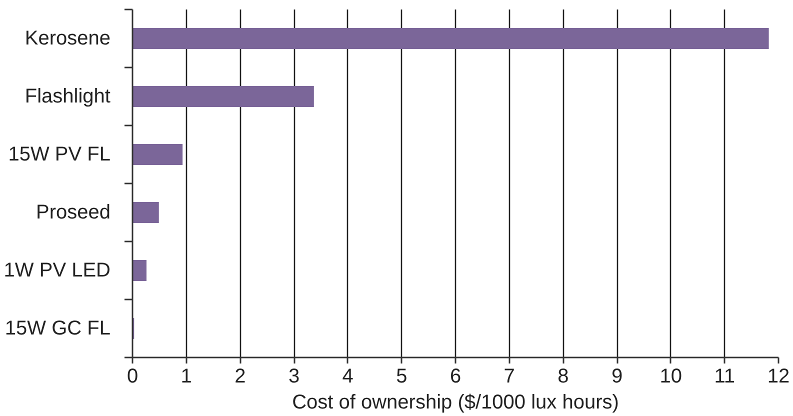 This screenshot has height=416, width=793. Describe the element at coordinates (617, 377) in the screenshot. I see `x-tick-label: 9` at that location.